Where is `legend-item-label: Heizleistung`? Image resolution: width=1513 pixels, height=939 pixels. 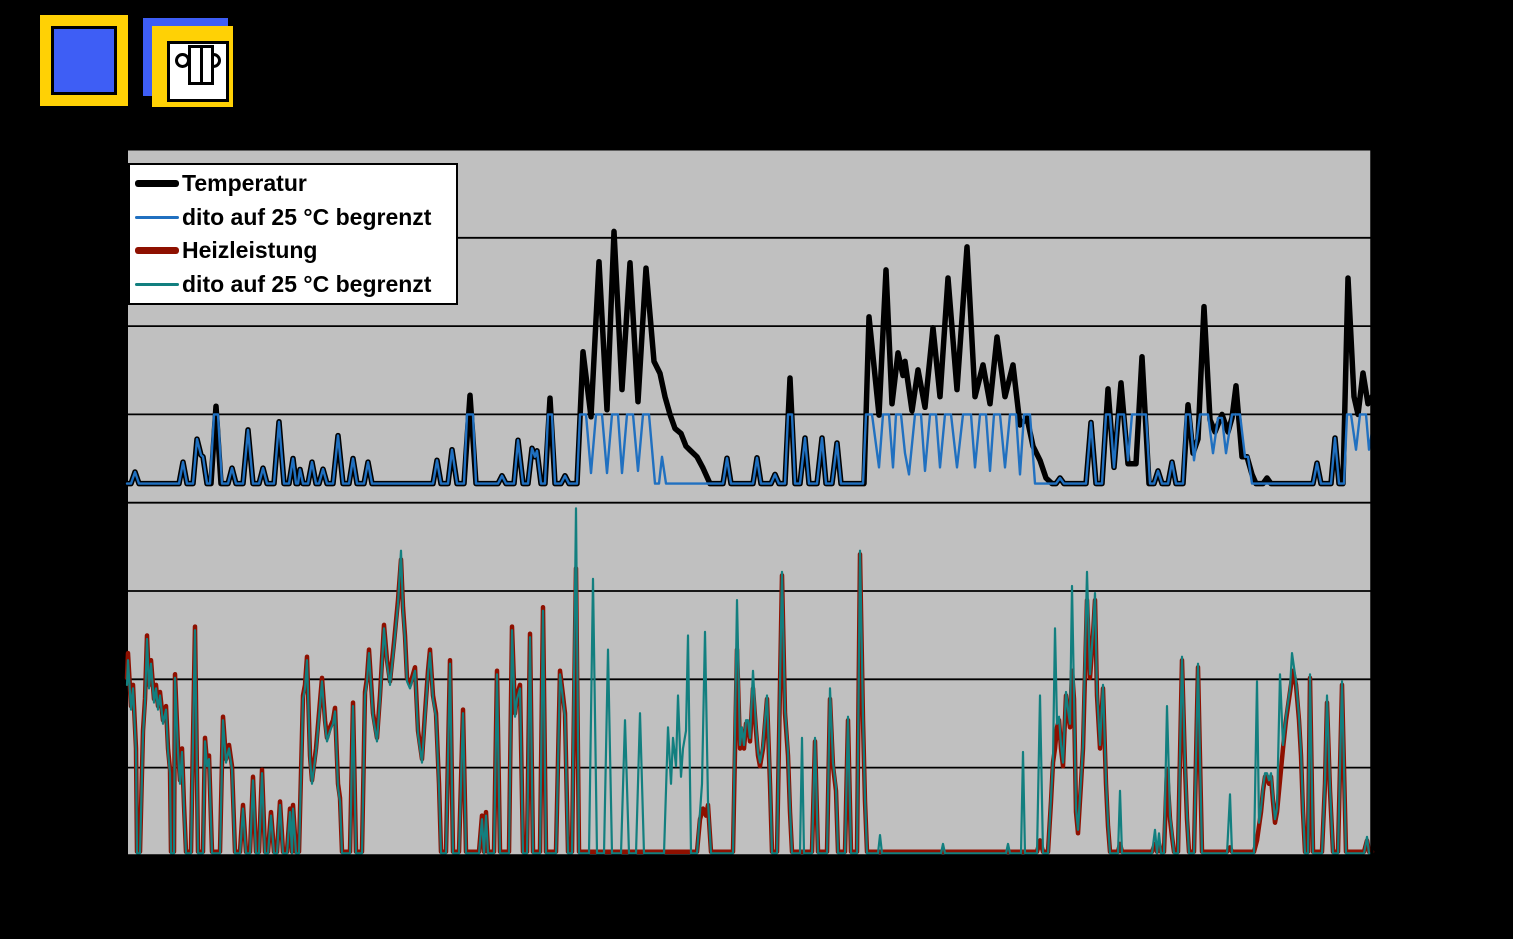 legend-item-label: Heizleistung is located at coordinates (250, 250).